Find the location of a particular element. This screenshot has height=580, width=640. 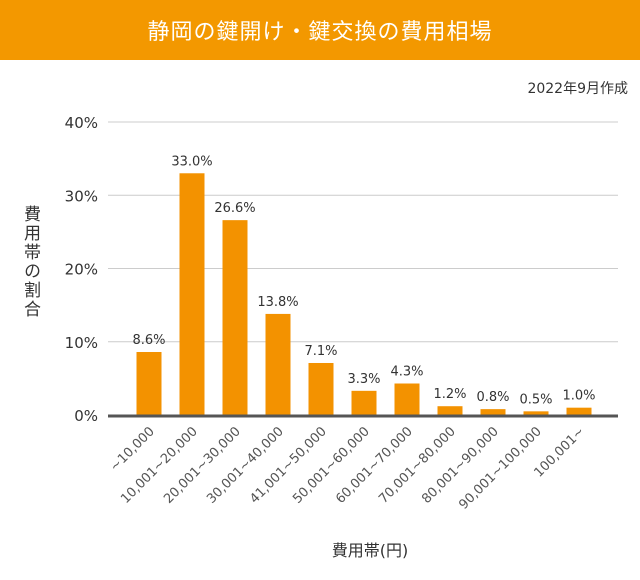

x-tick-label: 80,001~90,000 is located at coordinates (460, 465).